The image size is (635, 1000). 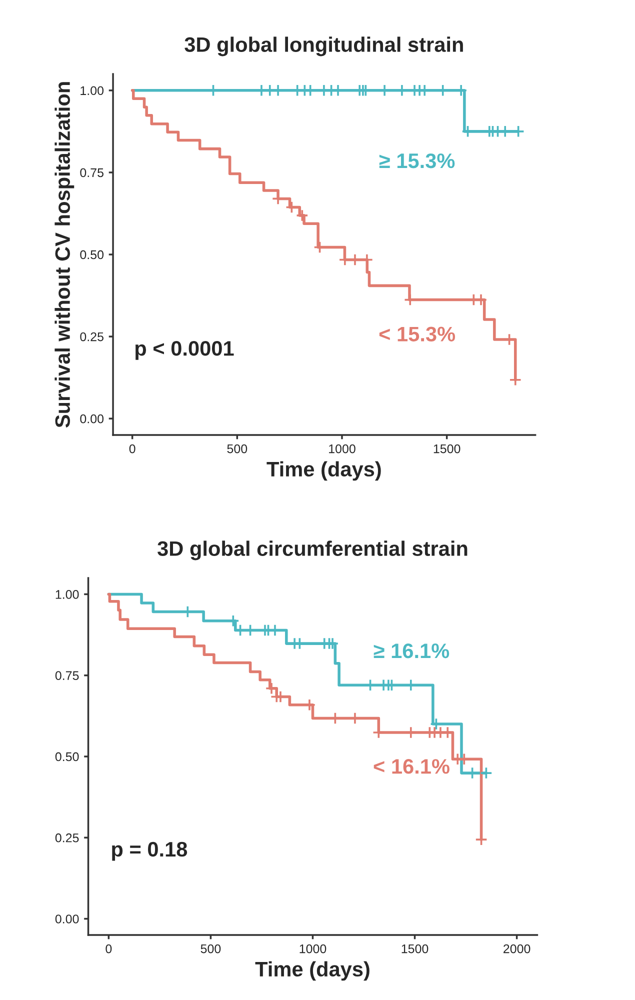 What do you see at coordinates (323, 46) in the screenshot?
I see `chart-title: 3D global longitudinal strain` at bounding box center [323, 46].